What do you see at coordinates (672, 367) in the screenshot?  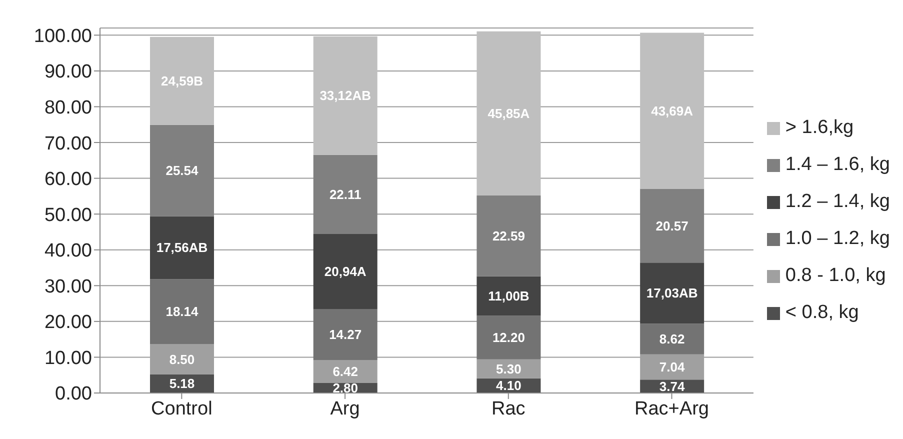 I see `data-label: 7.04` at bounding box center [672, 367].